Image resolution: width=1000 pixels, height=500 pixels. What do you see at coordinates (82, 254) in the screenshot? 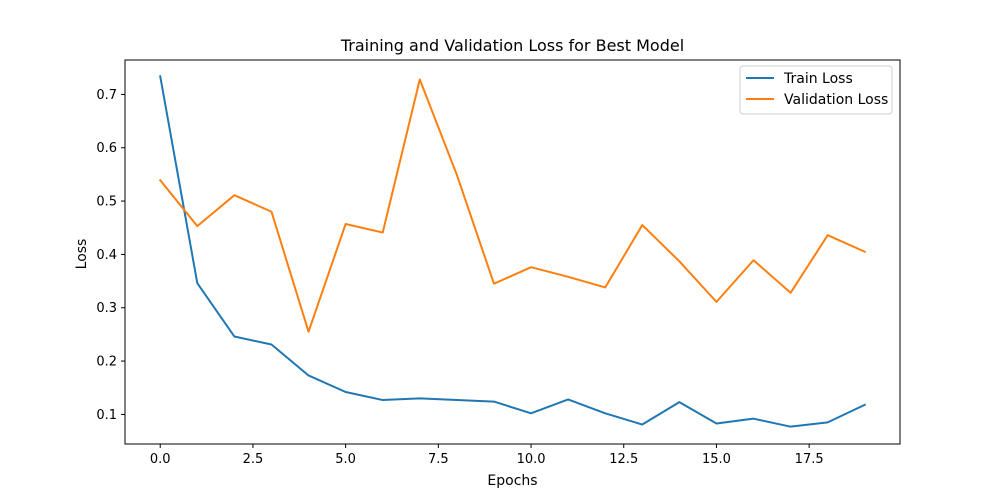
I see `y-axis-label: Loss` at bounding box center [82, 254].